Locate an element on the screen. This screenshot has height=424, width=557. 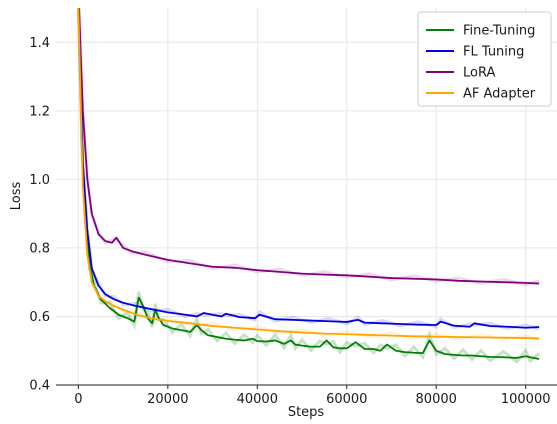
x-tick-label: 60000 is located at coordinates (346, 399).